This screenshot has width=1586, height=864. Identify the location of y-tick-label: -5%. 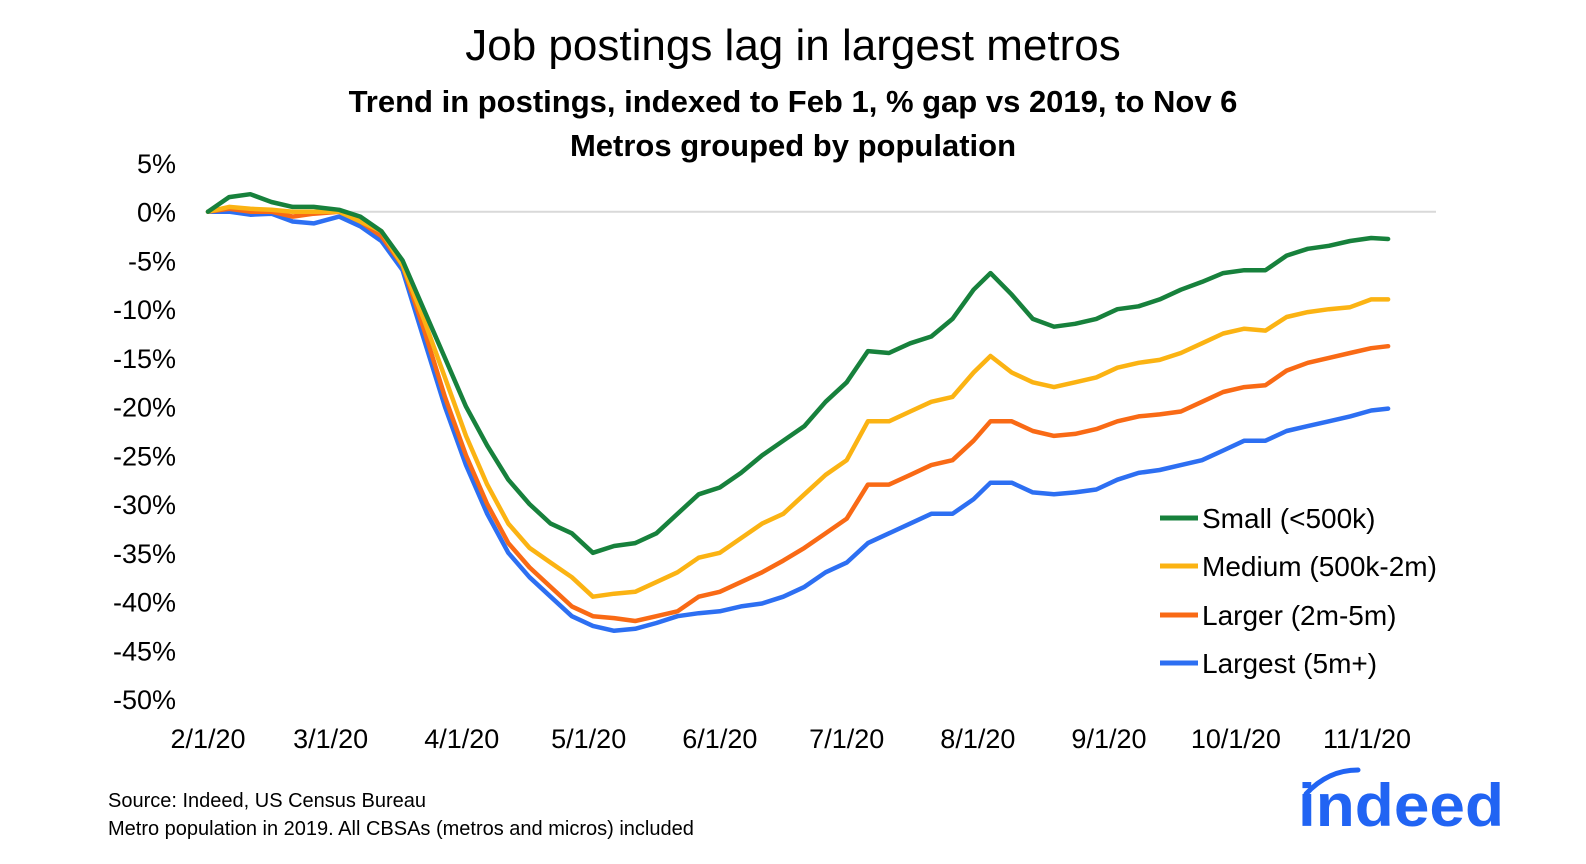
(152, 261).